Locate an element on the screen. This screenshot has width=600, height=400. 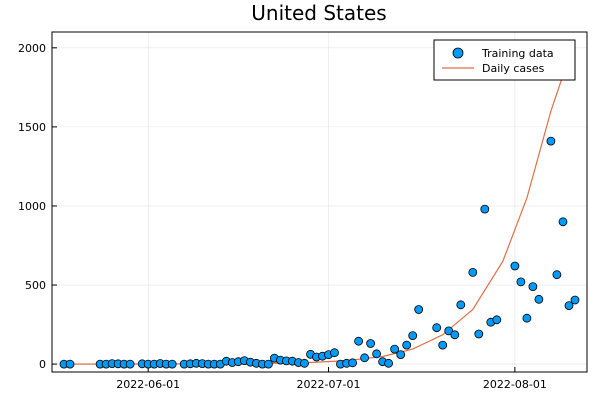
legend-box is located at coordinates (504, 60).